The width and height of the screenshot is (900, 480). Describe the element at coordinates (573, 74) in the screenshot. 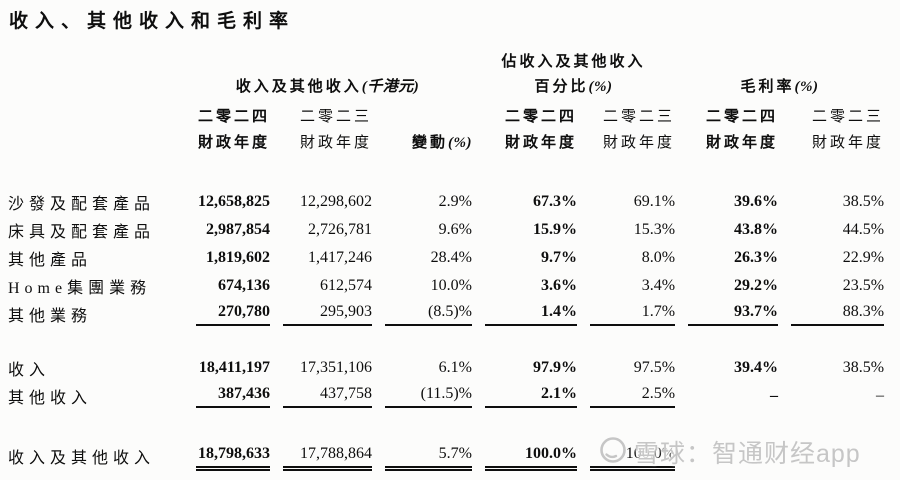

I see `group-header-percentage: 佔收入及其他收入 百分比(%)` at that location.